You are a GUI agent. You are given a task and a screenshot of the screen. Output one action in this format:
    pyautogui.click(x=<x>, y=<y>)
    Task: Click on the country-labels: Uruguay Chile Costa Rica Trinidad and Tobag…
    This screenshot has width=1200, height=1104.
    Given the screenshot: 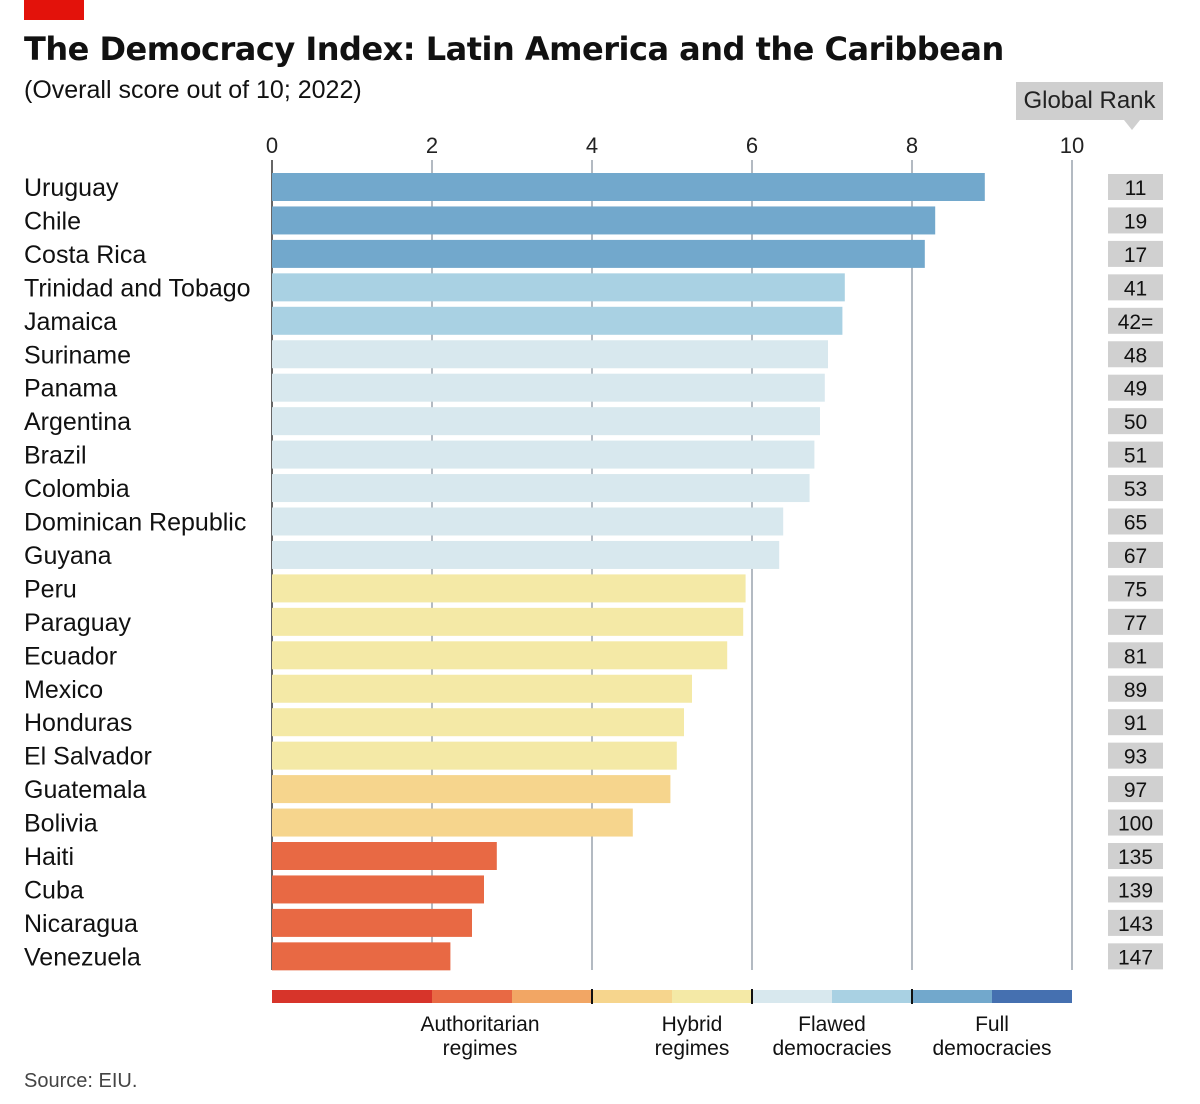 What is the action you would take?
    pyautogui.click(x=137, y=572)
    